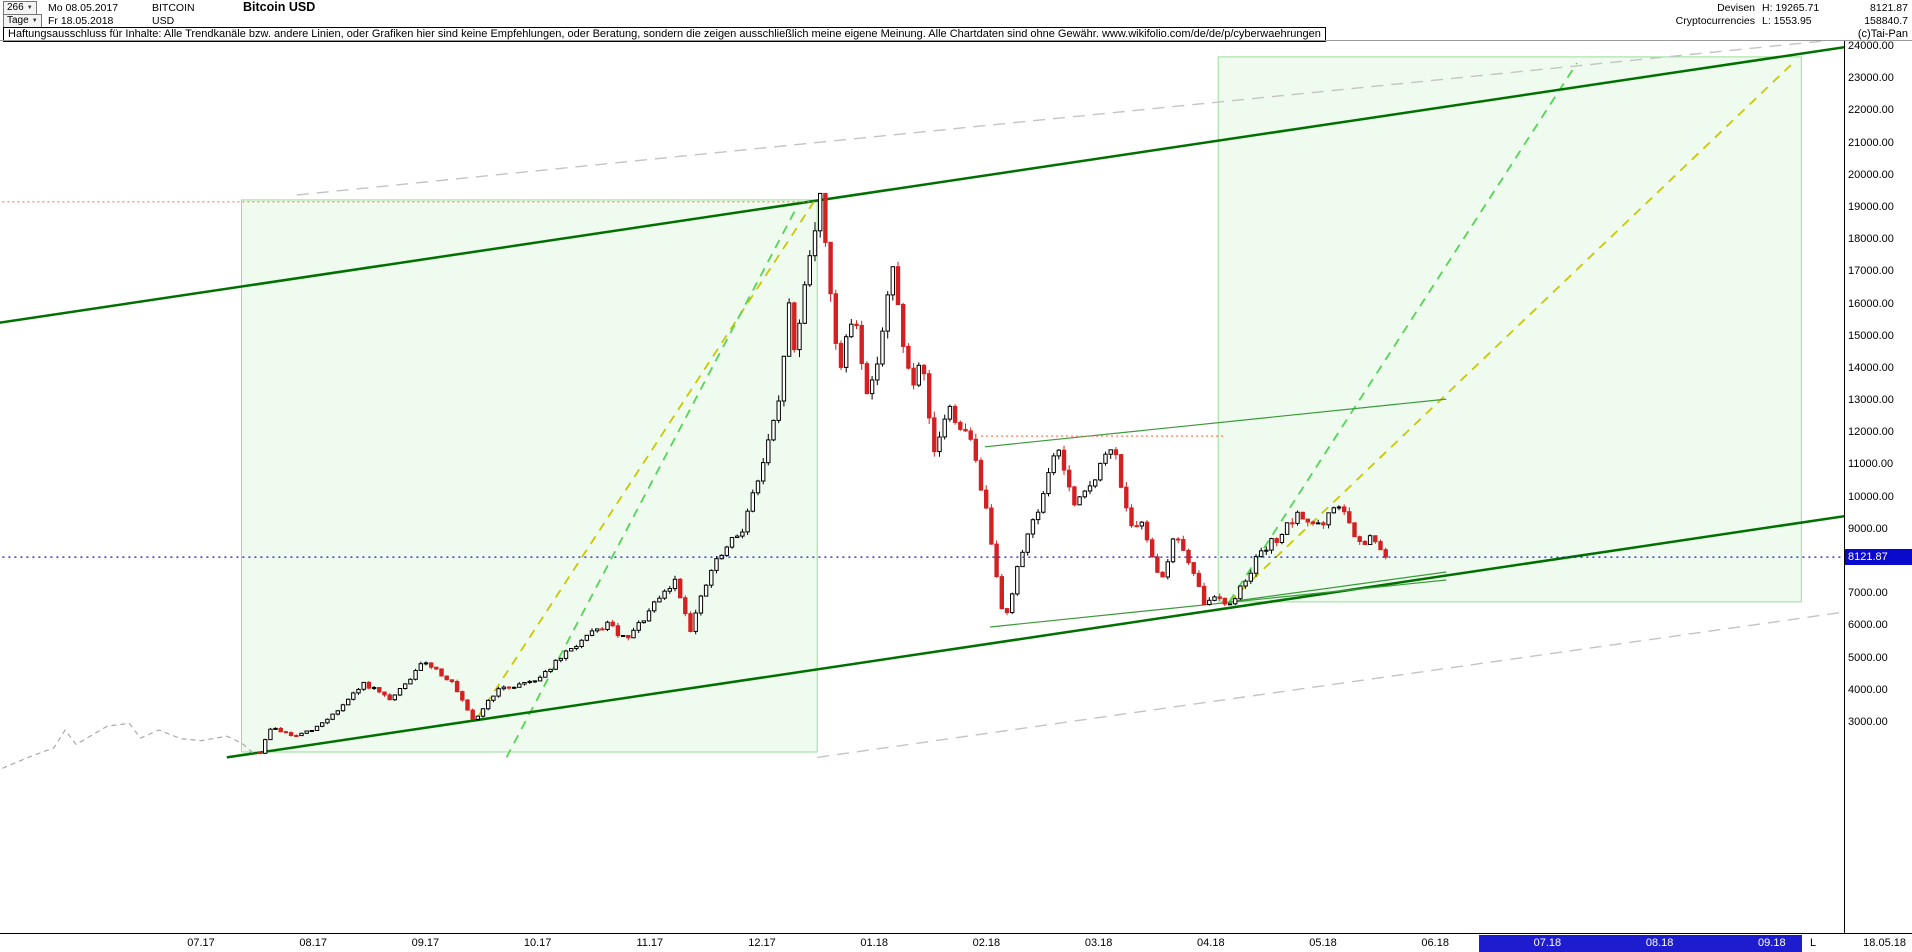 Image resolution: width=1912 pixels, height=952 pixels. I want to click on price-axis-label: 19000.00, so click(1871, 206).